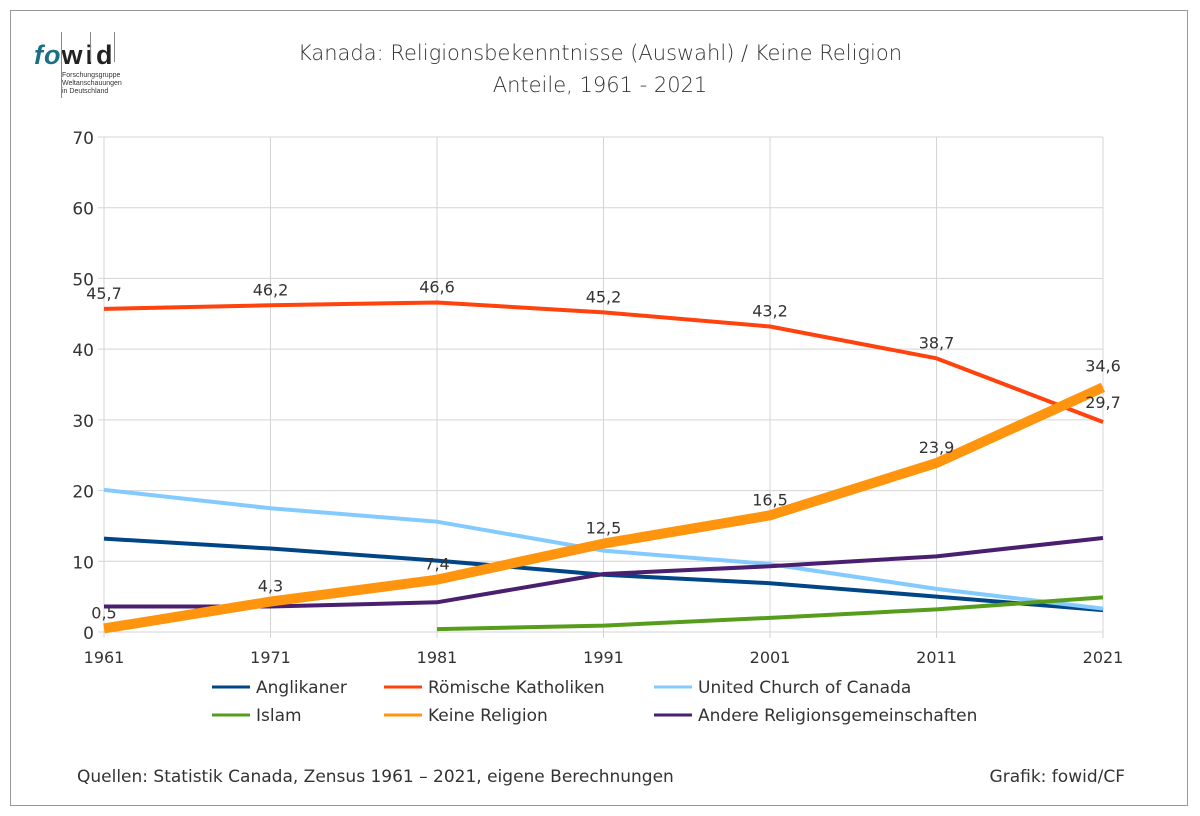 The image size is (1200, 816). What do you see at coordinates (600, 85) in the screenshot?
I see `chart-subtitle: Anteile, 1961 - 2021` at bounding box center [600, 85].